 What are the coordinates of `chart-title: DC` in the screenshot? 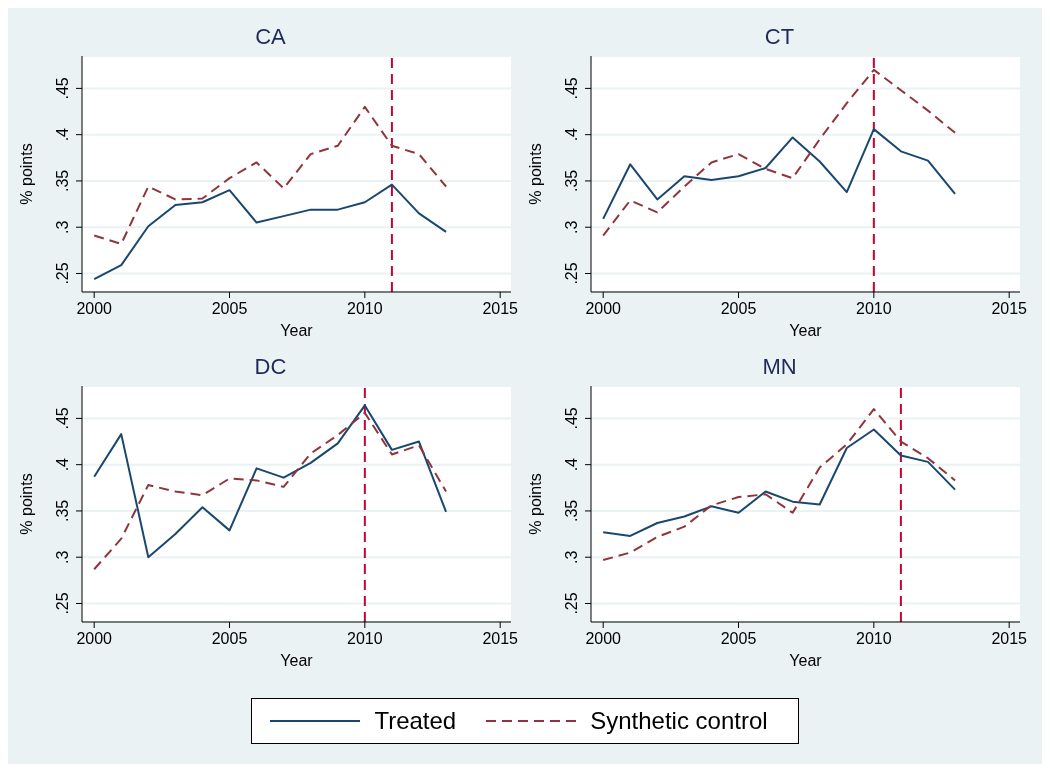 It's located at (270, 367).